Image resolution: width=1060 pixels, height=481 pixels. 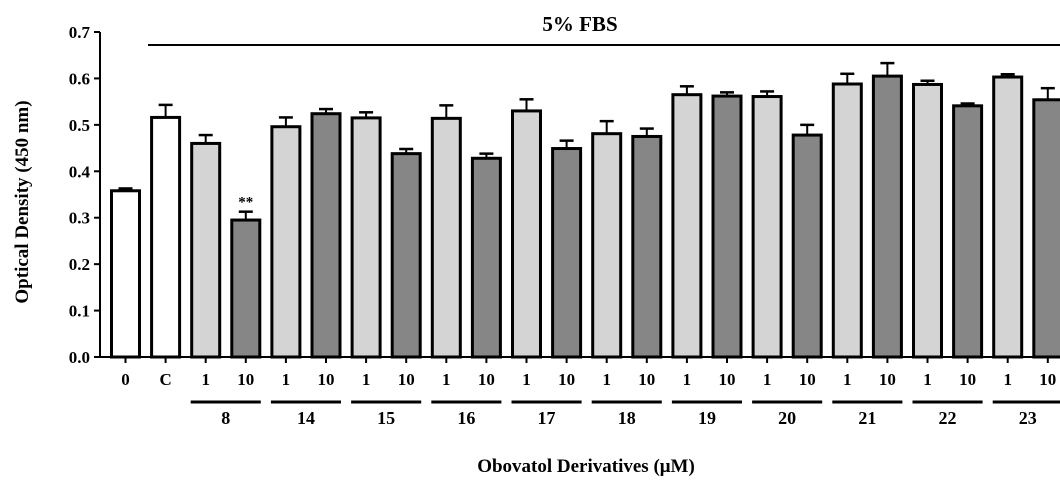 I want to click on y-tick-label: 0.2, so click(x=79, y=264).